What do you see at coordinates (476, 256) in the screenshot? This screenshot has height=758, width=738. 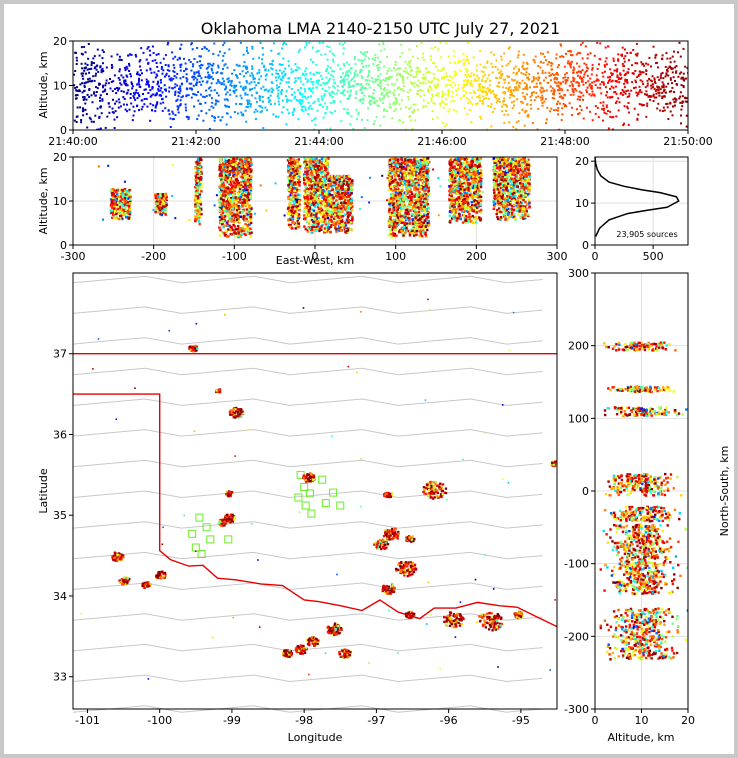 I see `east-west-x-tick-label: 200` at bounding box center [476, 256].